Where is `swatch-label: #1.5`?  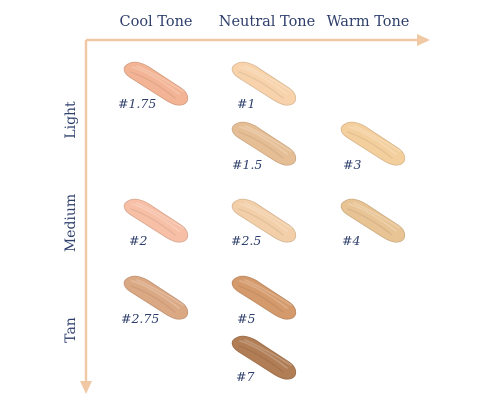 swatch-label: #1.5 is located at coordinates (247, 164).